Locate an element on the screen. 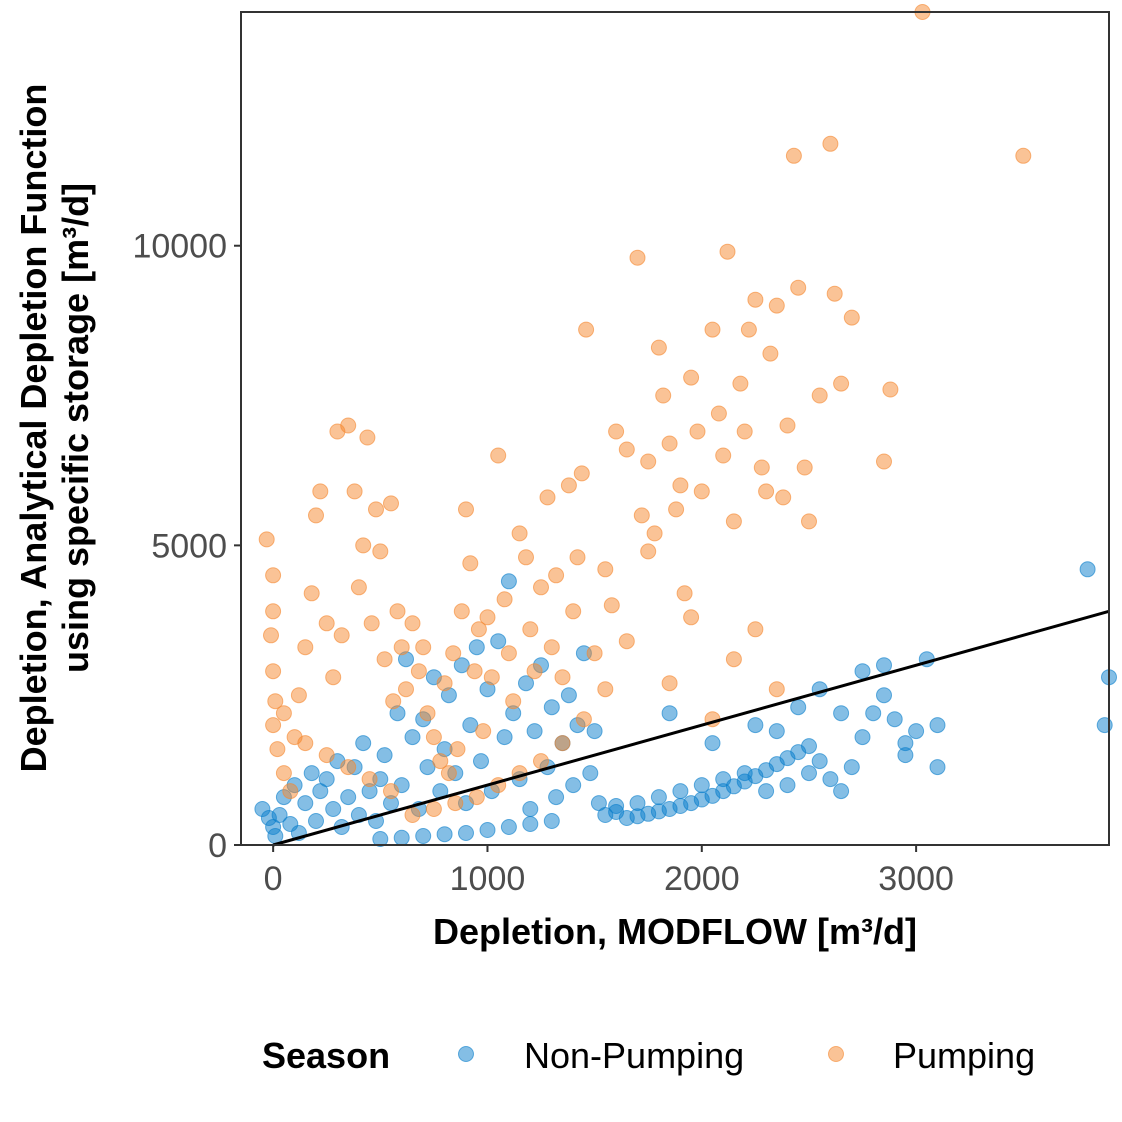 The image size is (1122, 1122). y-axis-ticks: 0 5000 10000 is located at coordinates (186, 546).